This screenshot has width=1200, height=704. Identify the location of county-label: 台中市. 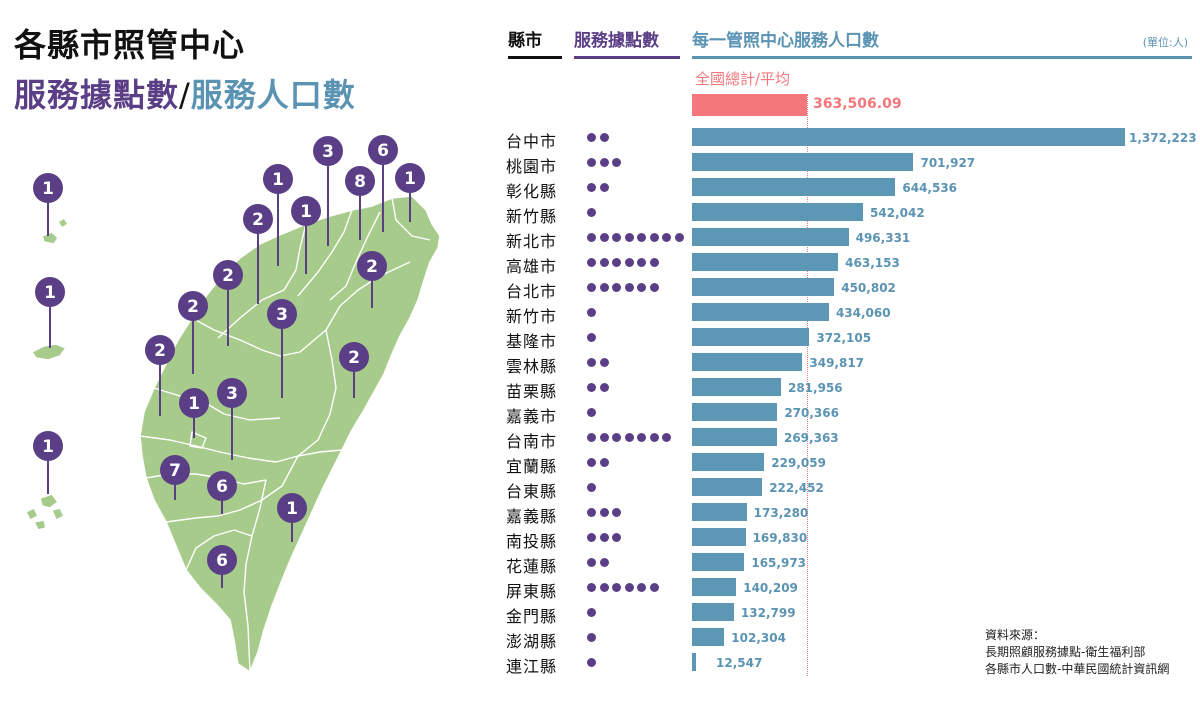
(532, 141).